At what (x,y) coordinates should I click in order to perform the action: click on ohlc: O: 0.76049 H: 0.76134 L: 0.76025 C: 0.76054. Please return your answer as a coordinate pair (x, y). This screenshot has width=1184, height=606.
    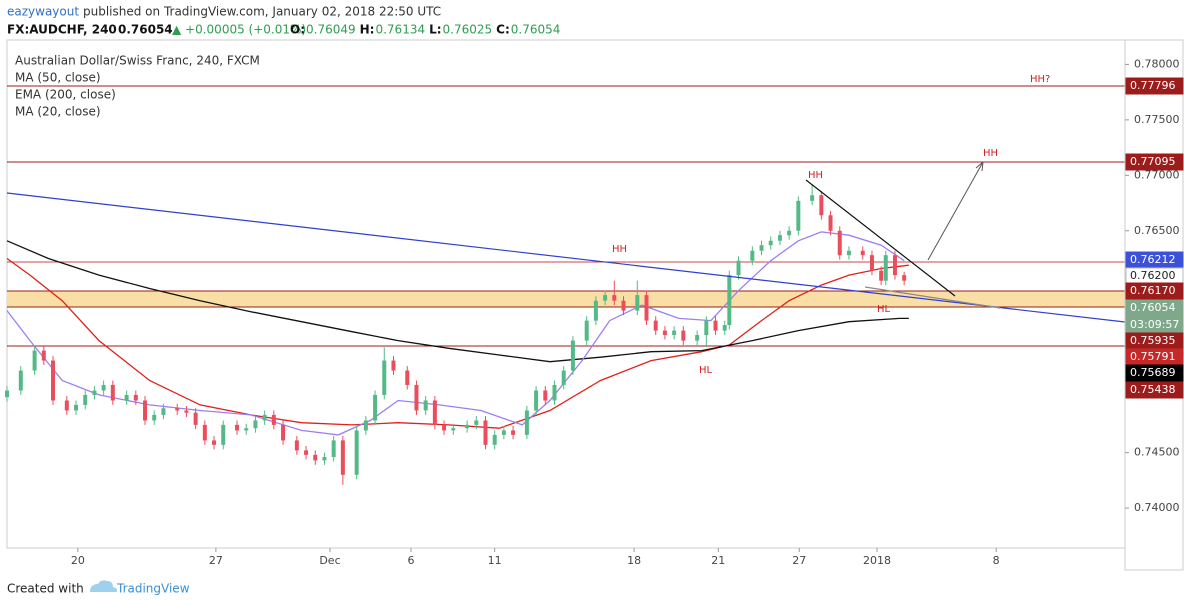
    Looking at the image, I should click on (425, 30).